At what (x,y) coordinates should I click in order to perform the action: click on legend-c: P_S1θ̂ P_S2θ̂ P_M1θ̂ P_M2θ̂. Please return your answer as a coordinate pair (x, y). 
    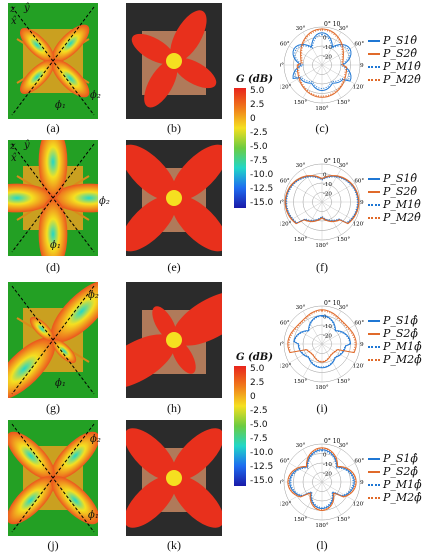
    Looking at the image, I should click on (396, 62).